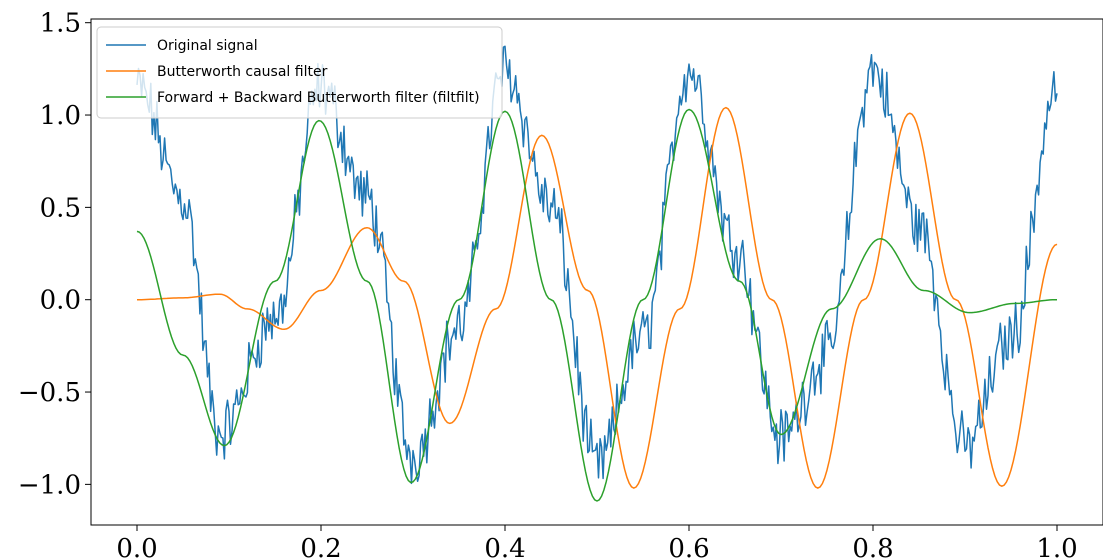 This screenshot has width=1103, height=560. I want to click on legend-box, so click(299, 72).